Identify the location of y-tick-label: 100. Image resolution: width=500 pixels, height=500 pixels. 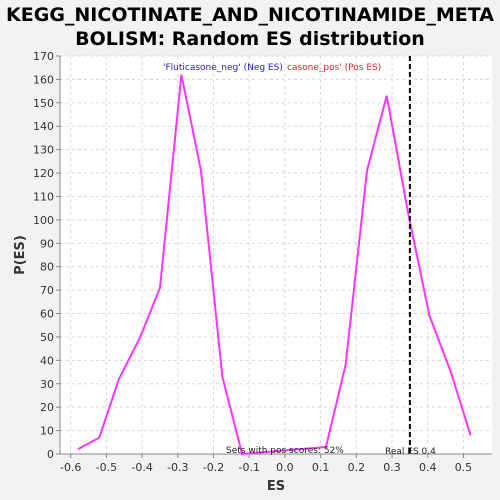
(43, 220).